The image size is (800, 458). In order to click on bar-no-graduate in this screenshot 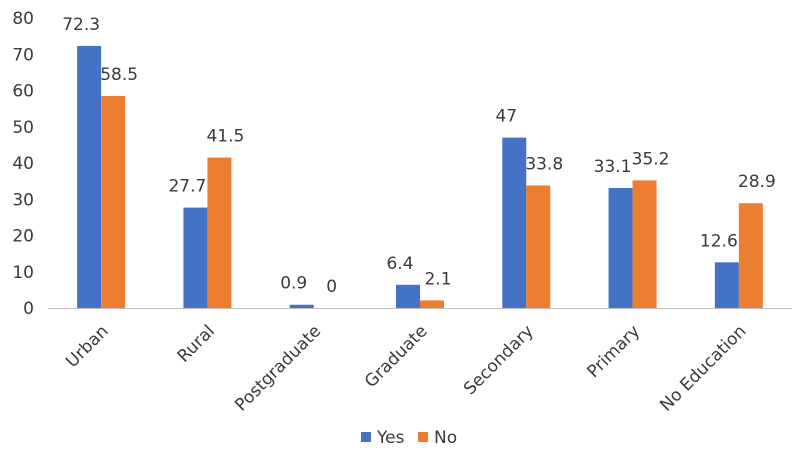, I will do `click(432, 304)`.